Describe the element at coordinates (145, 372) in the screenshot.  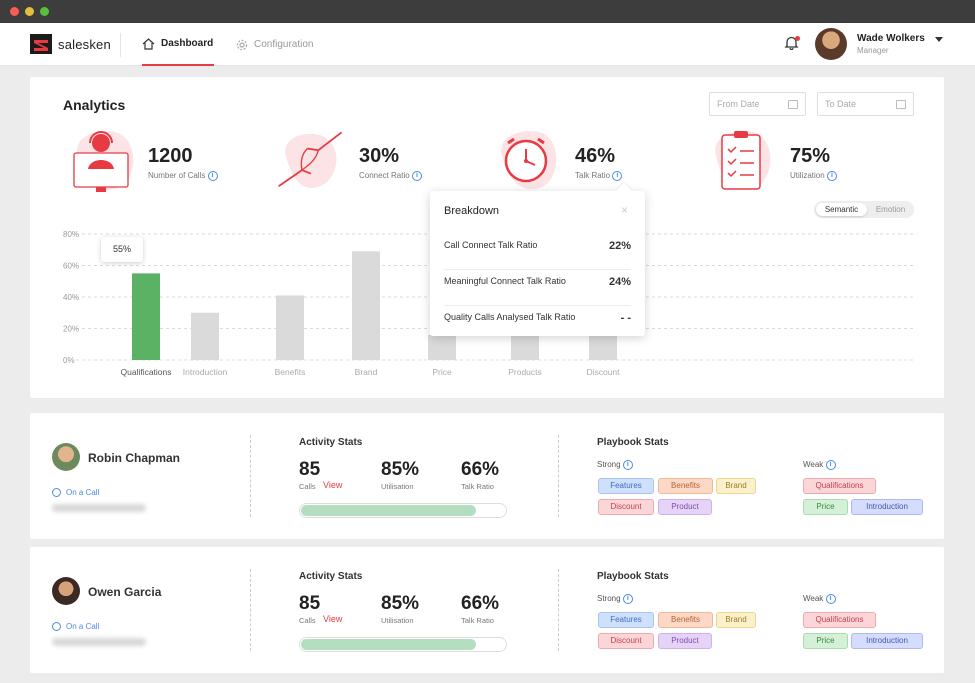
I see `x-tick-label: Qualifications` at that location.